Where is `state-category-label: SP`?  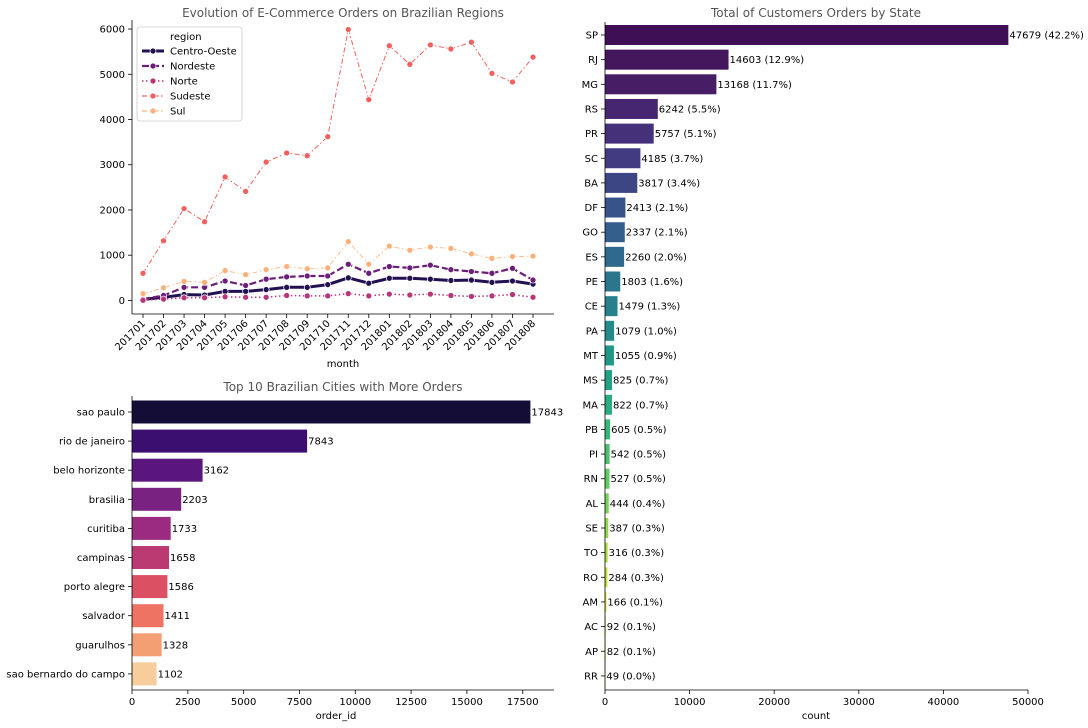 state-category-label: SP is located at coordinates (592, 36).